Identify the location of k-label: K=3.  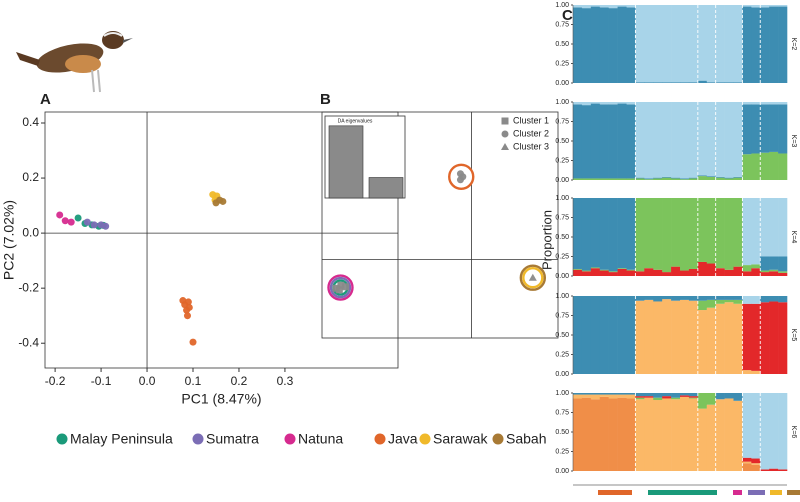
(793, 141).